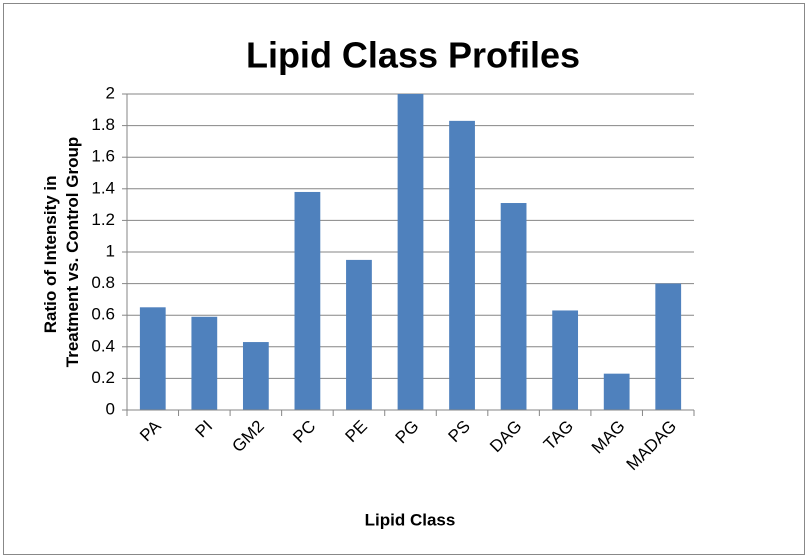 The height and width of the screenshot is (559, 809). What do you see at coordinates (110, 92) in the screenshot?
I see `y-tick-label: 2` at bounding box center [110, 92].